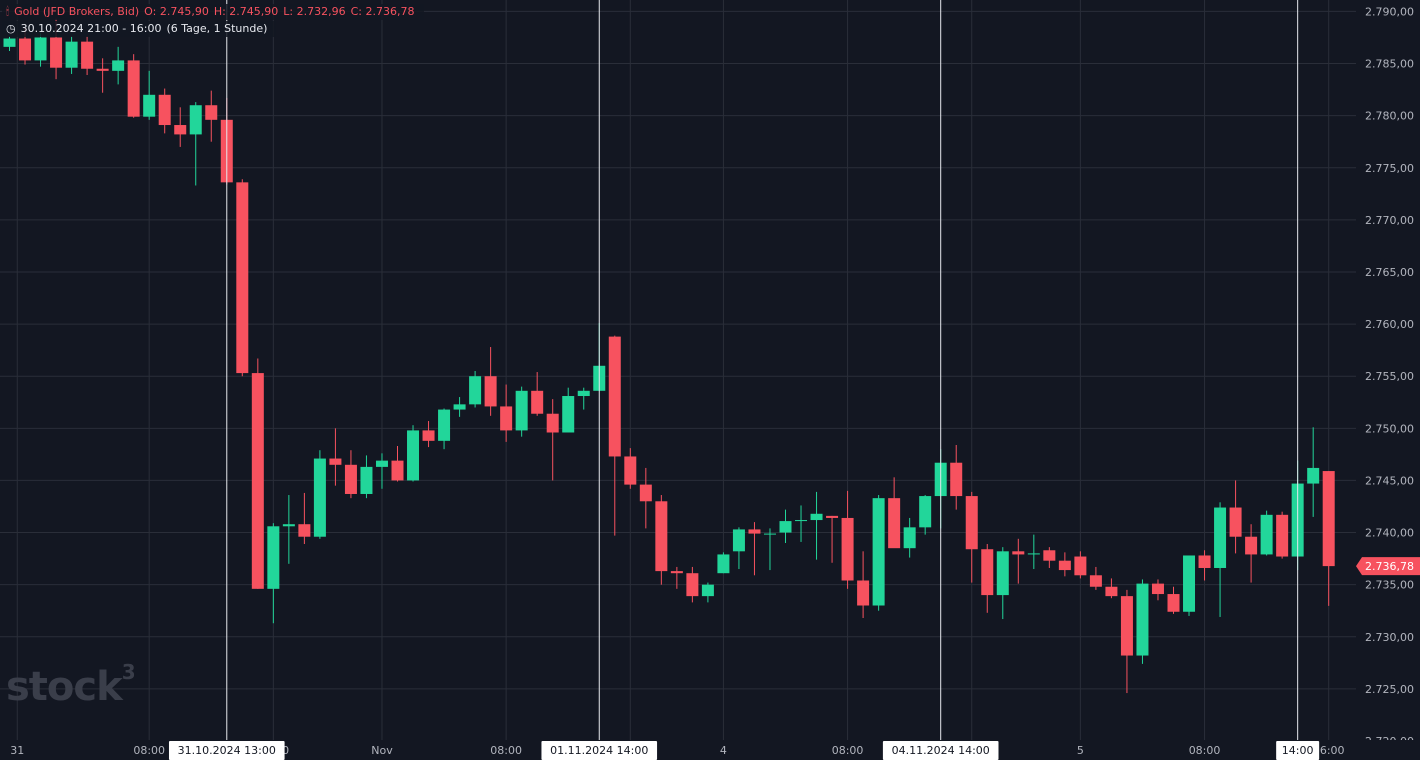 This screenshot has height=760, width=1420. I want to click on marker-label: 31.10.2024 13:00, so click(227, 750).